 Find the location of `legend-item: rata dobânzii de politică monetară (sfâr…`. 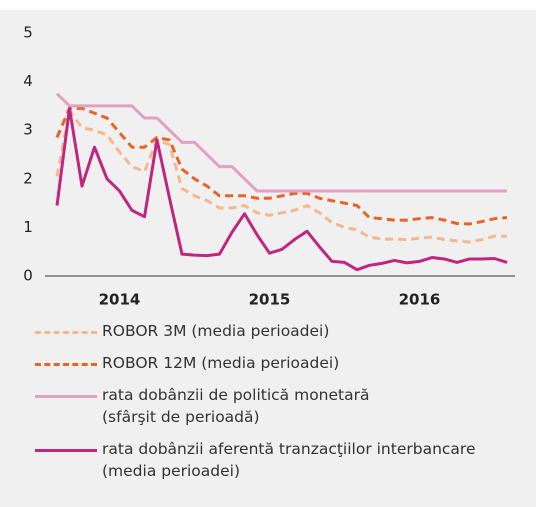

legend-item: rata dobânzii de politică monetară (sfâr… is located at coordinates (268, 406).